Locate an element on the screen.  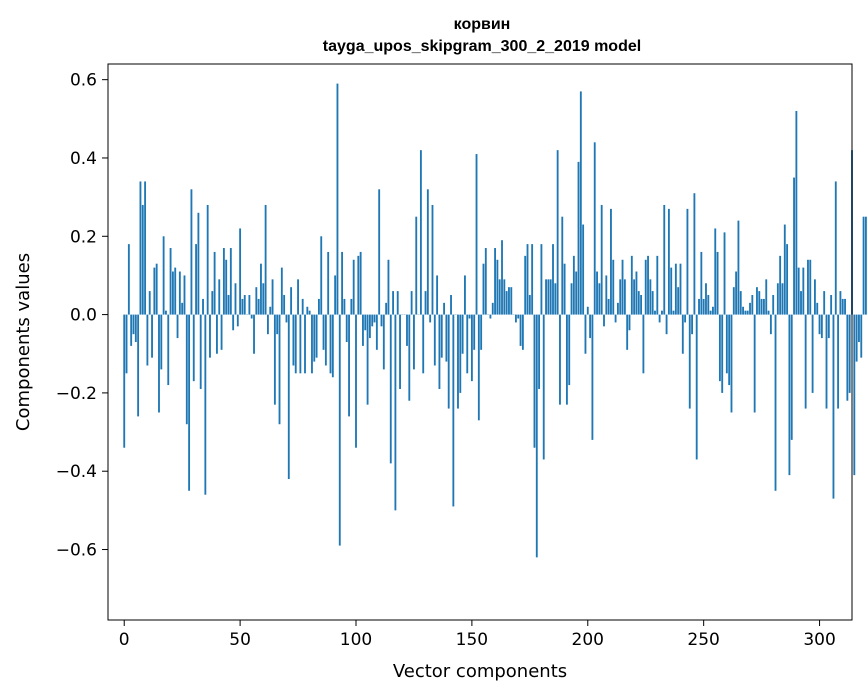
y-axis-label: Components values is located at coordinates (23, 342).